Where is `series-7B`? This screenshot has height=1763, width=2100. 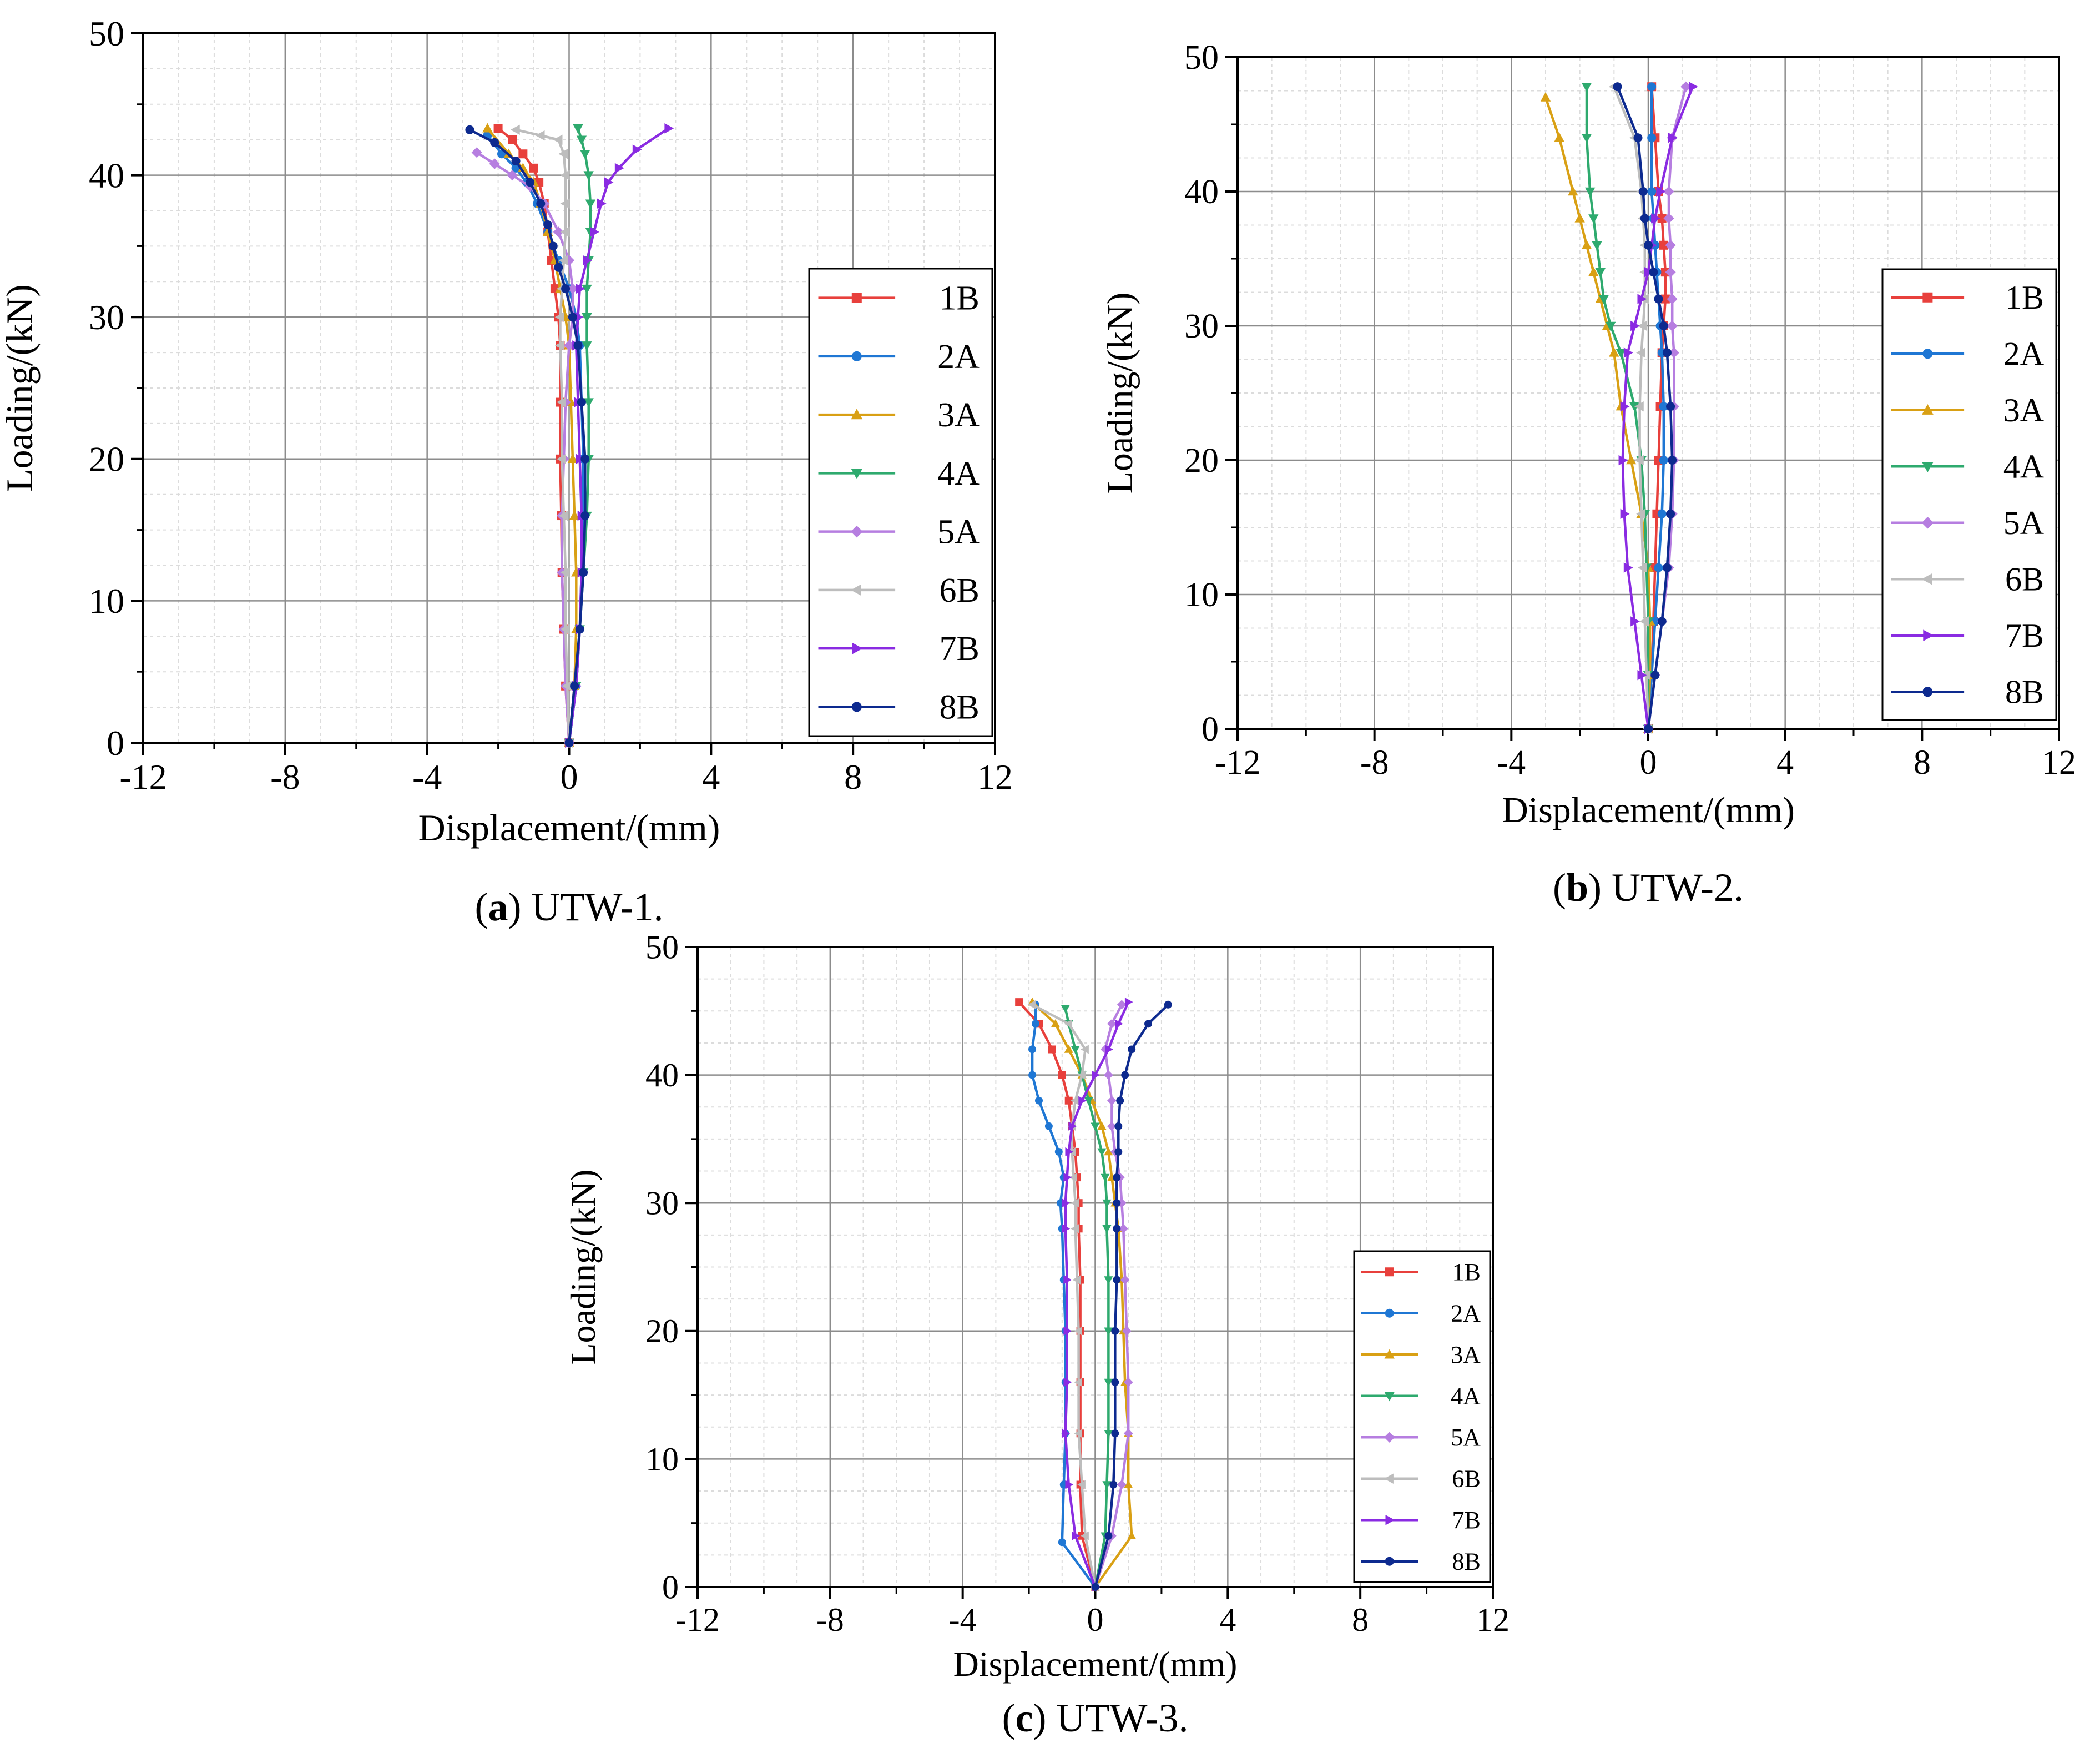
series-7B is located at coordinates (1097, 1295).